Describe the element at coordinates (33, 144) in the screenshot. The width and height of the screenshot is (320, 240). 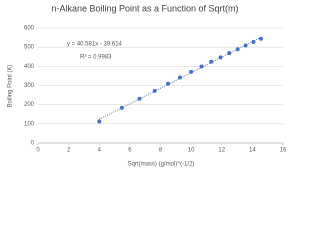
I see `y-tick-label: 0` at that location.